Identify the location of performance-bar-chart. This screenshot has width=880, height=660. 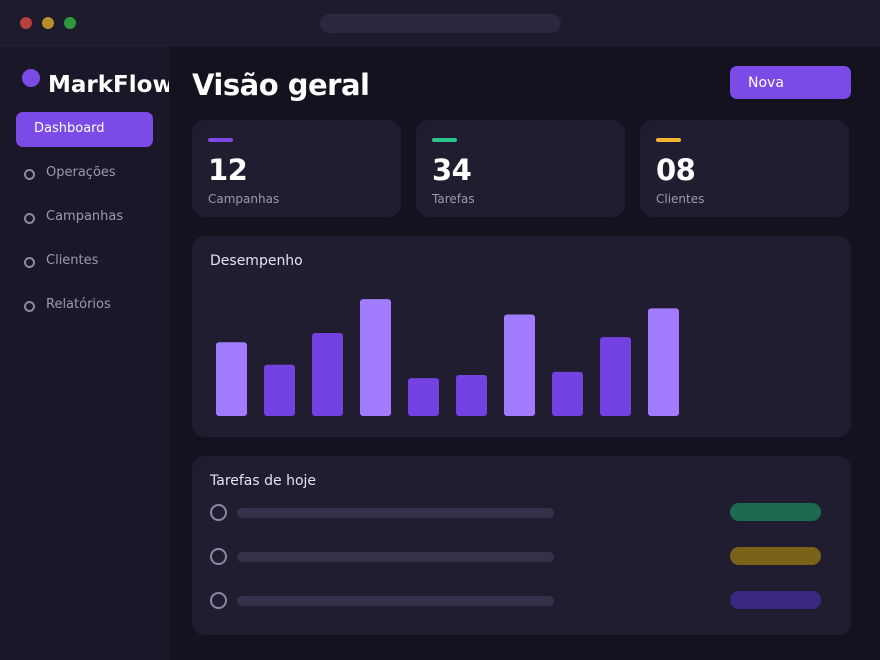
(447, 357).